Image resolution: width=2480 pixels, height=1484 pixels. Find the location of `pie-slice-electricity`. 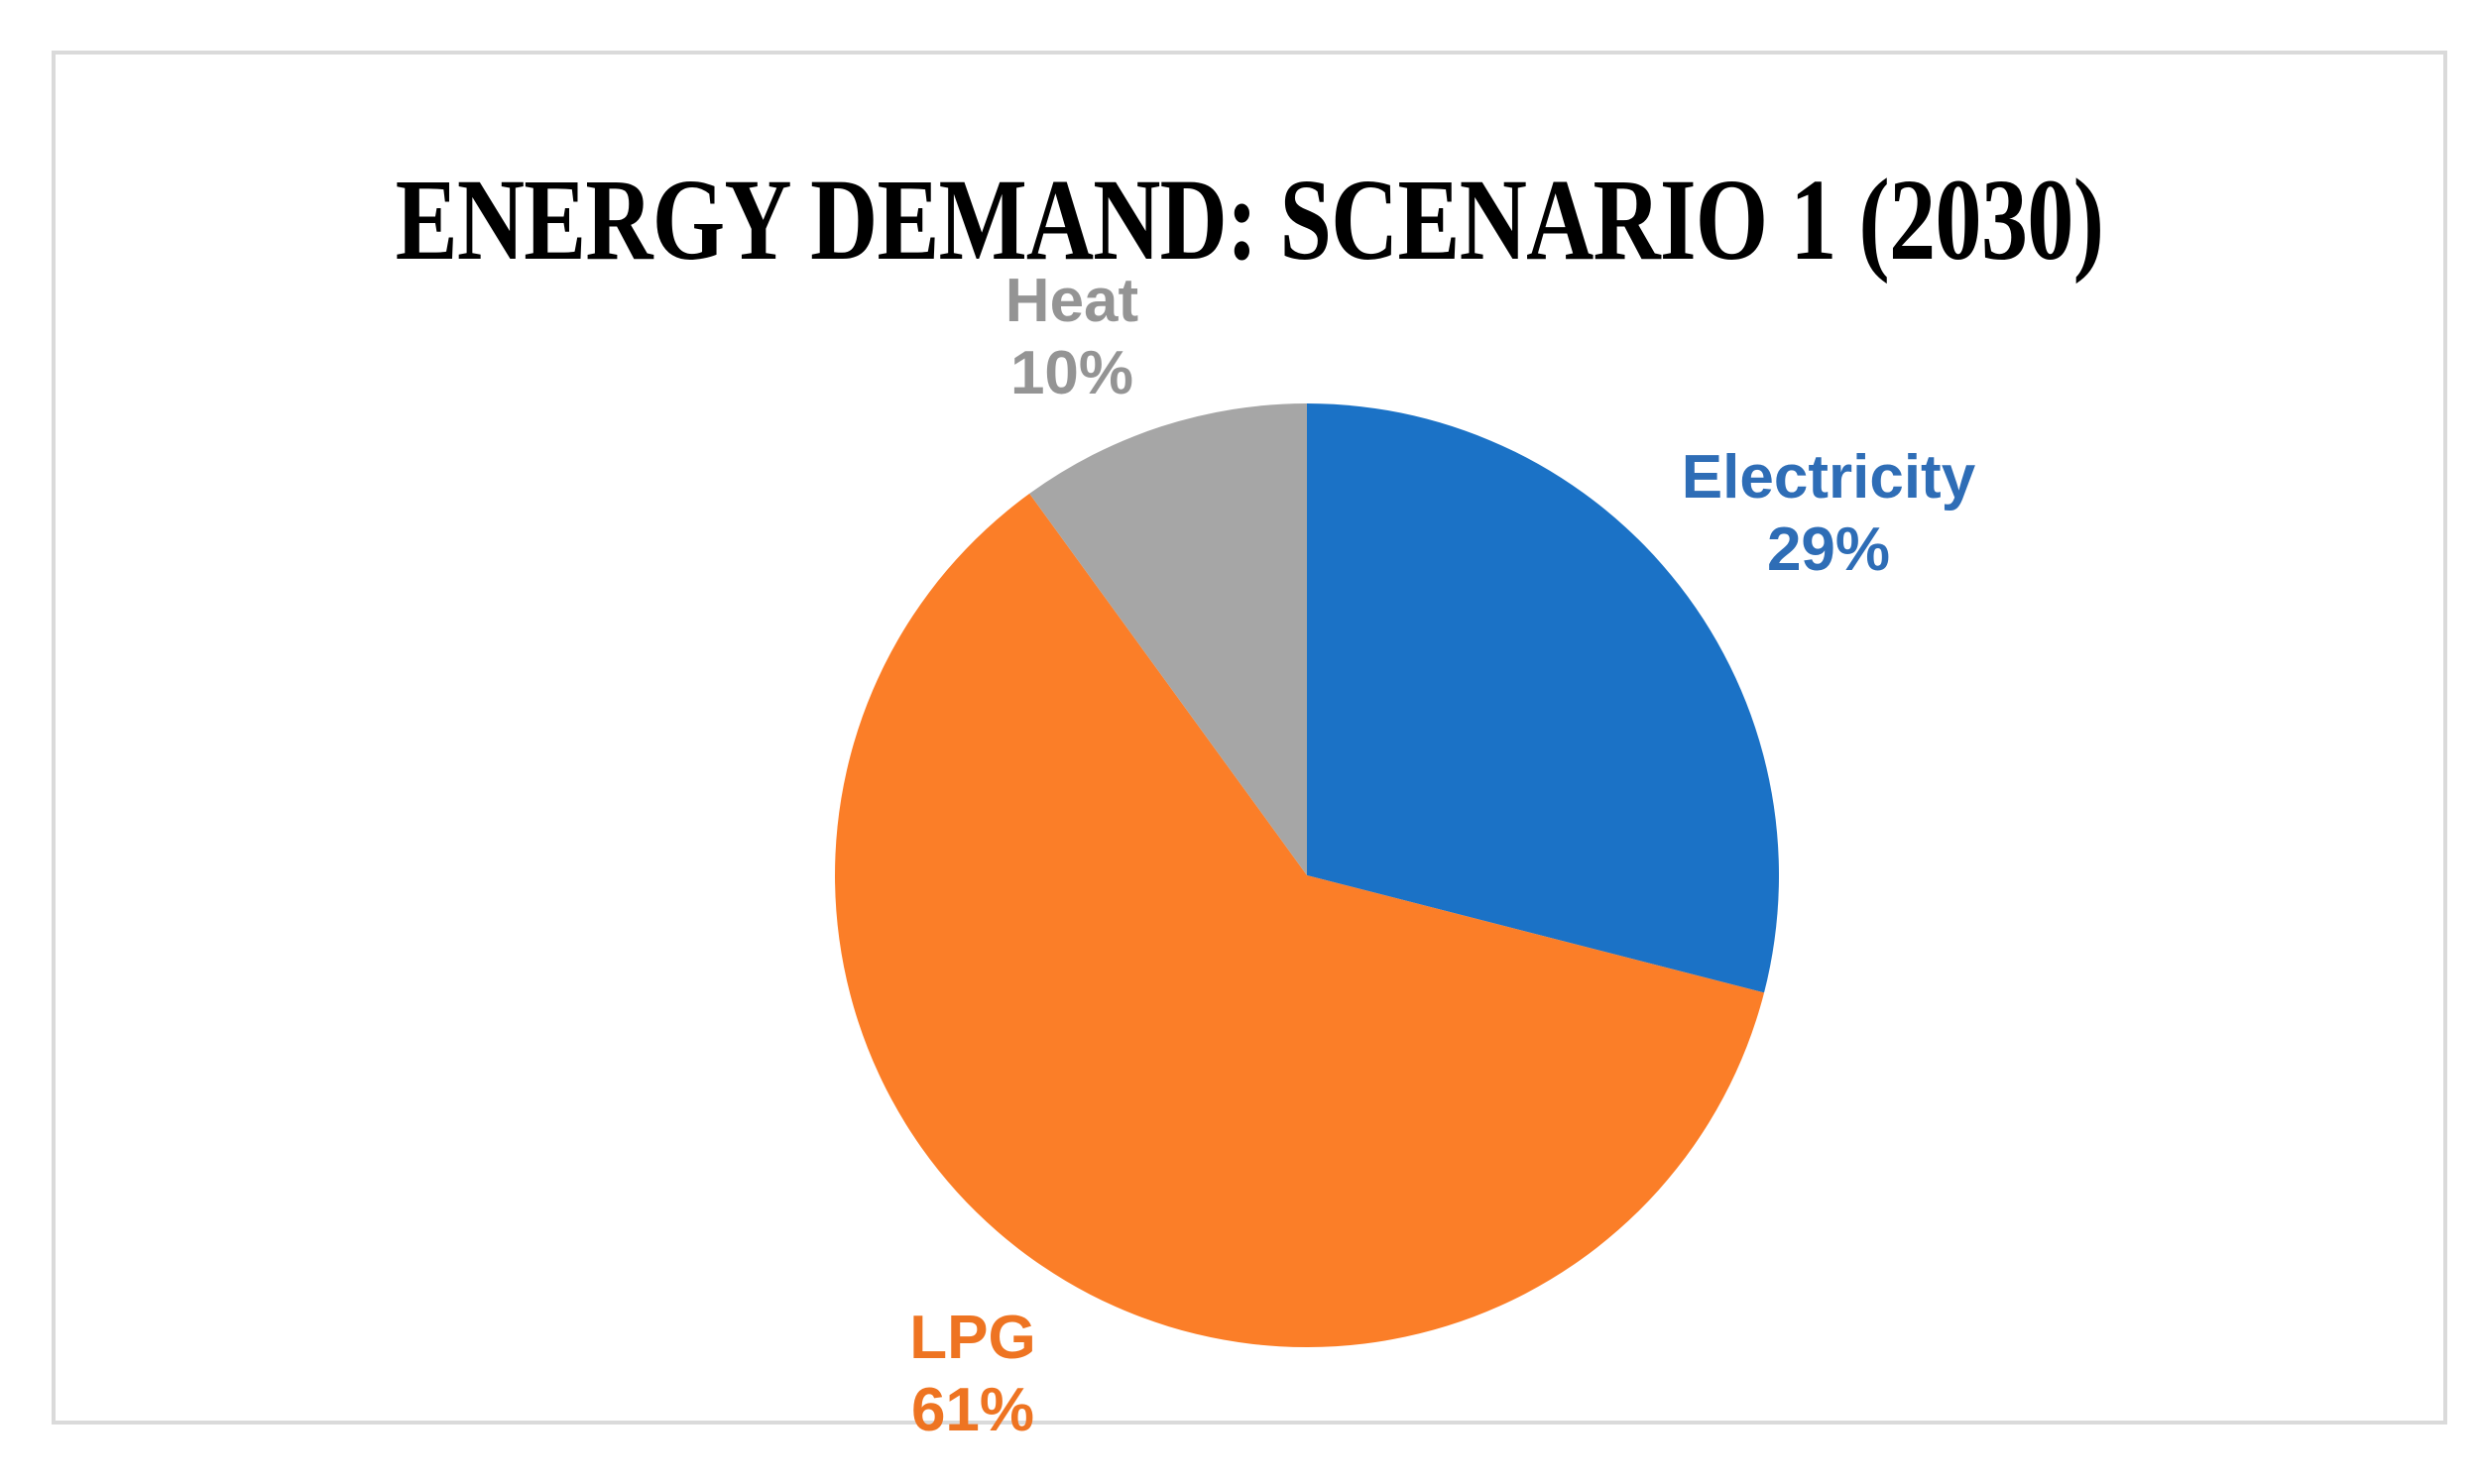

pie-slice-electricity is located at coordinates (1543, 698).